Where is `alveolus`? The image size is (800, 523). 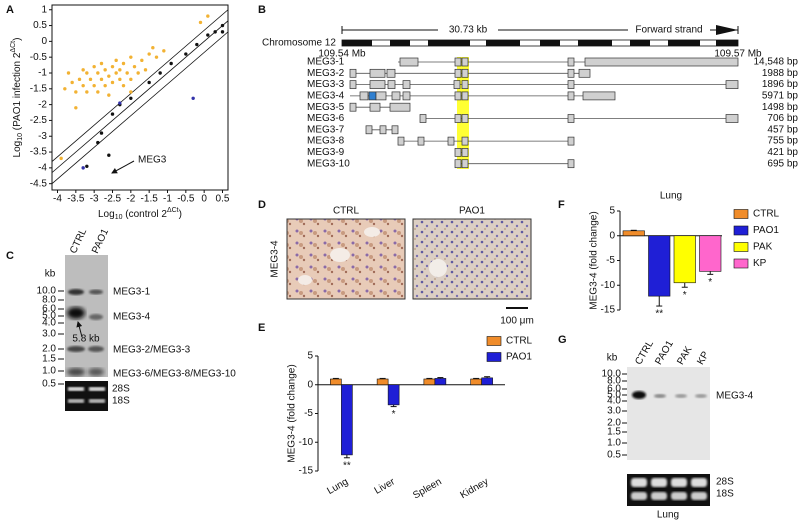 alveolus is located at coordinates (372, 232).